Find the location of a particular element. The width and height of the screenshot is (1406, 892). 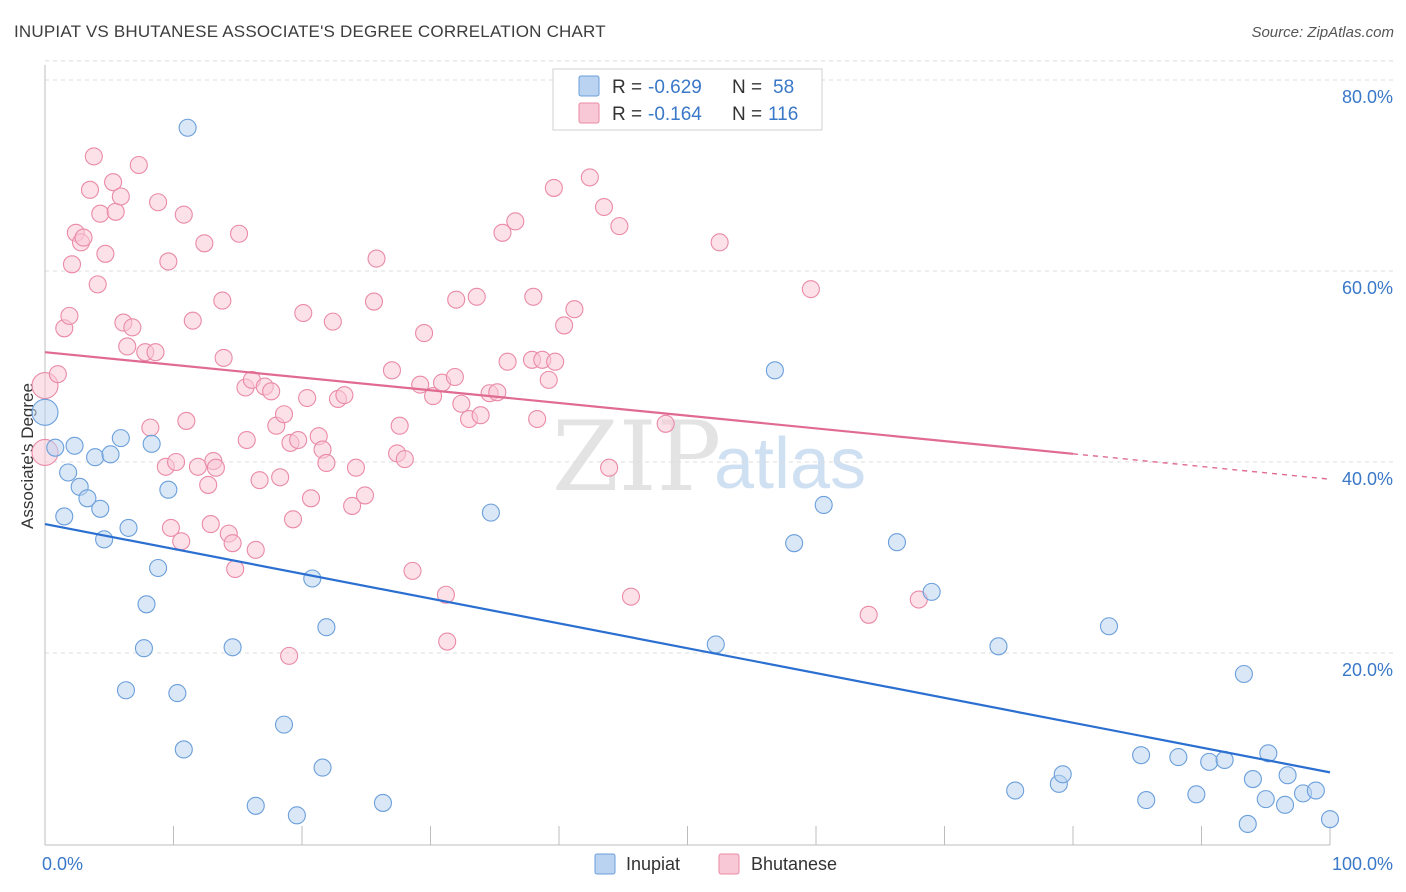

legend-r-value-inupiat: -0.629 is located at coordinates (675, 87).